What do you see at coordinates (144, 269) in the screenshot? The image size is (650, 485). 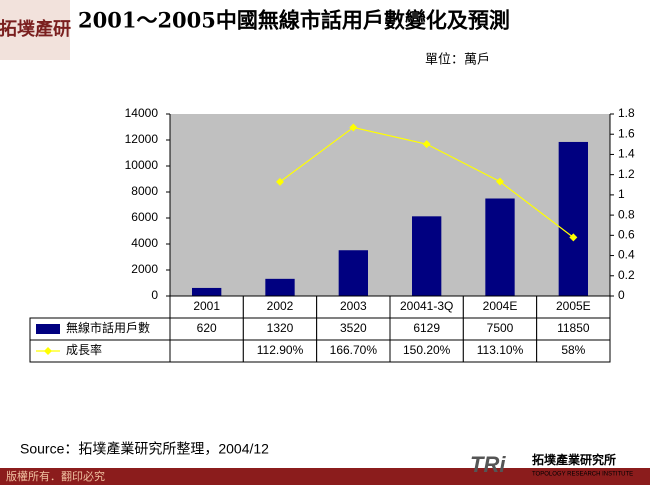 I see `y-tick-label: 2000` at bounding box center [144, 269].